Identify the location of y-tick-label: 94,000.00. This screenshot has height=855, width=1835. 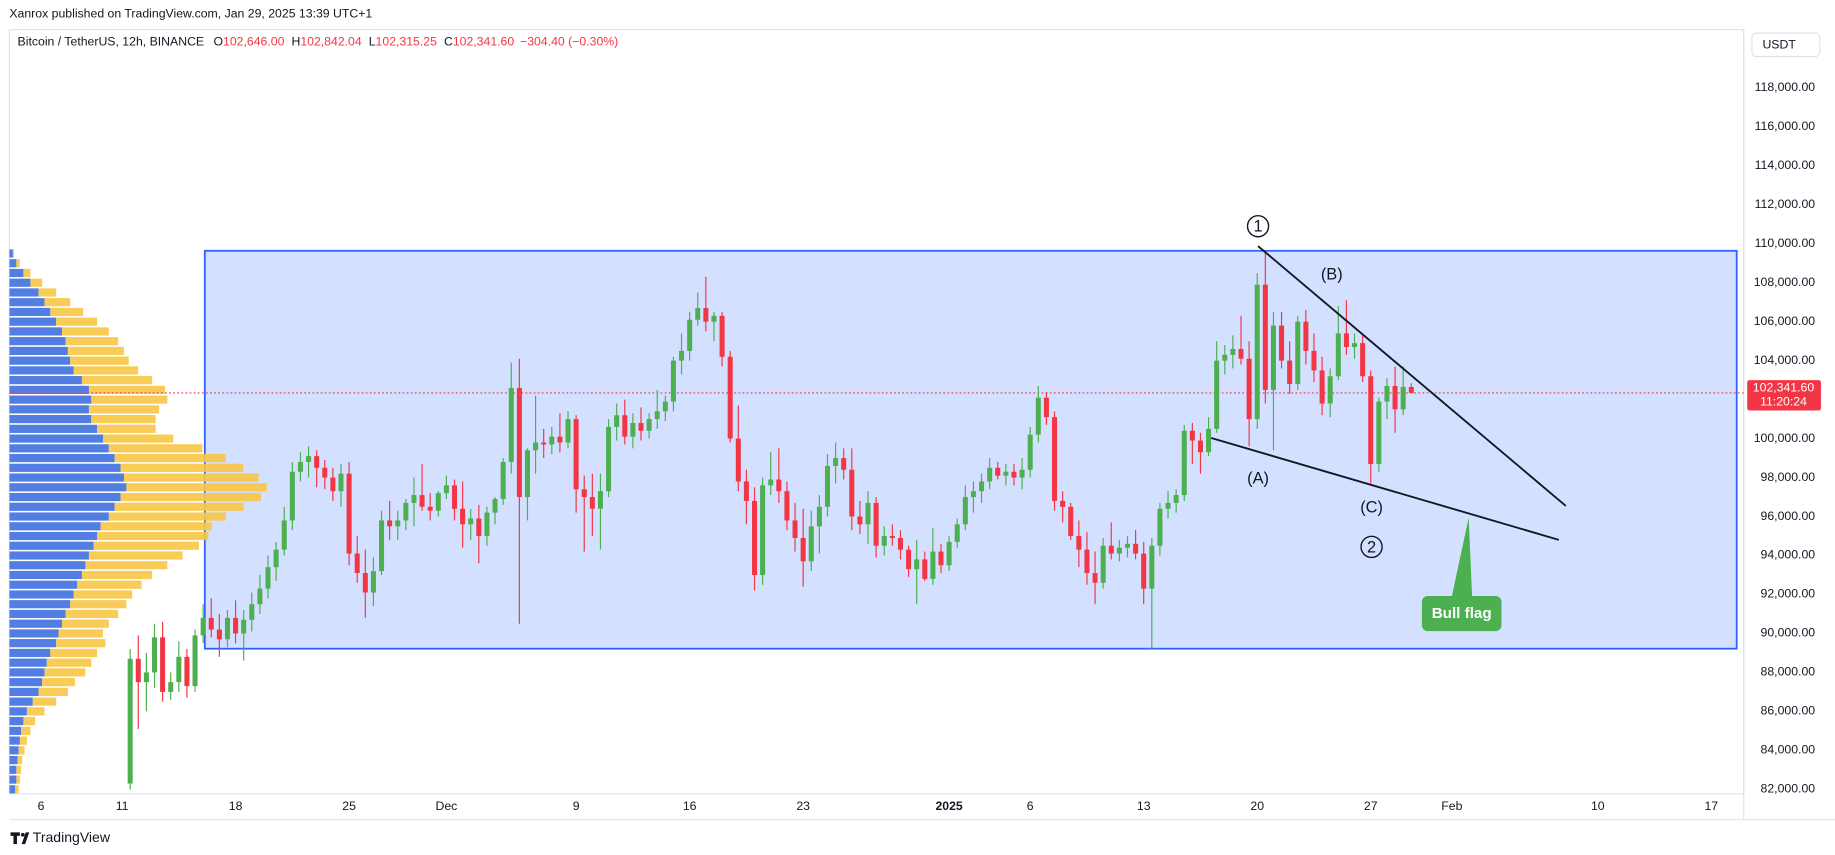
(1788, 555).